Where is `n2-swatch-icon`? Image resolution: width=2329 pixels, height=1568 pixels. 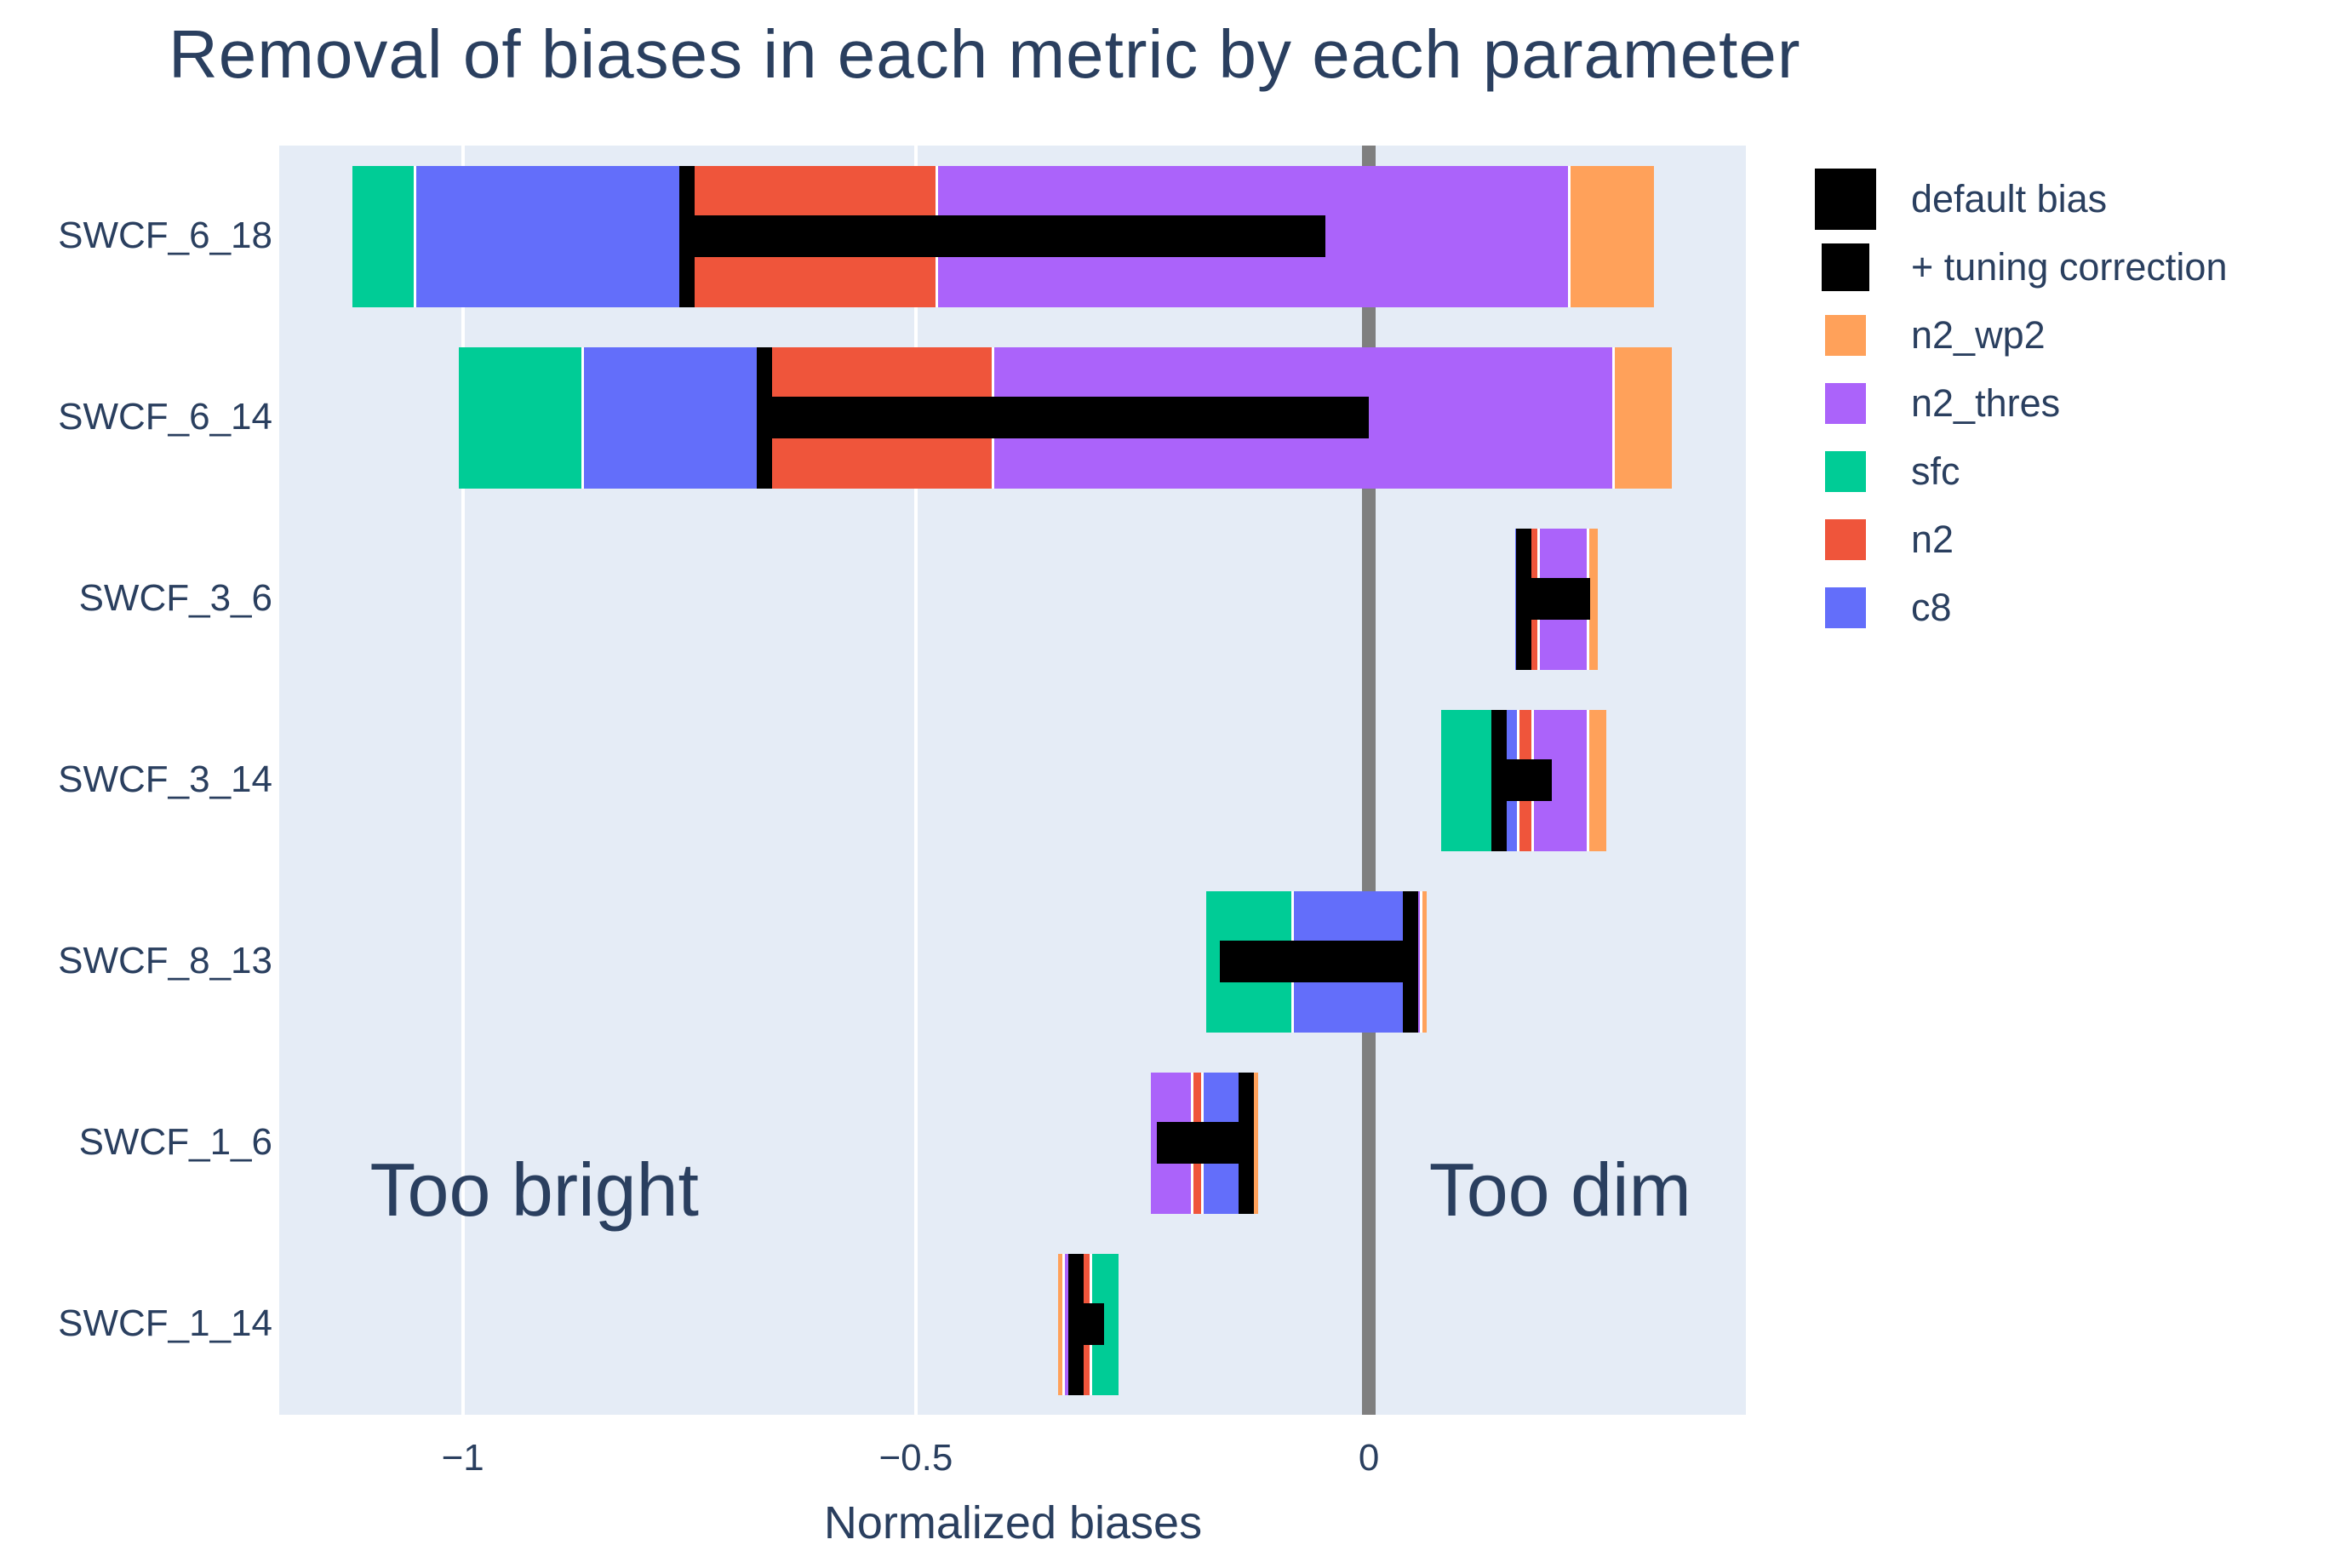
n2-swatch-icon is located at coordinates (1845, 540).